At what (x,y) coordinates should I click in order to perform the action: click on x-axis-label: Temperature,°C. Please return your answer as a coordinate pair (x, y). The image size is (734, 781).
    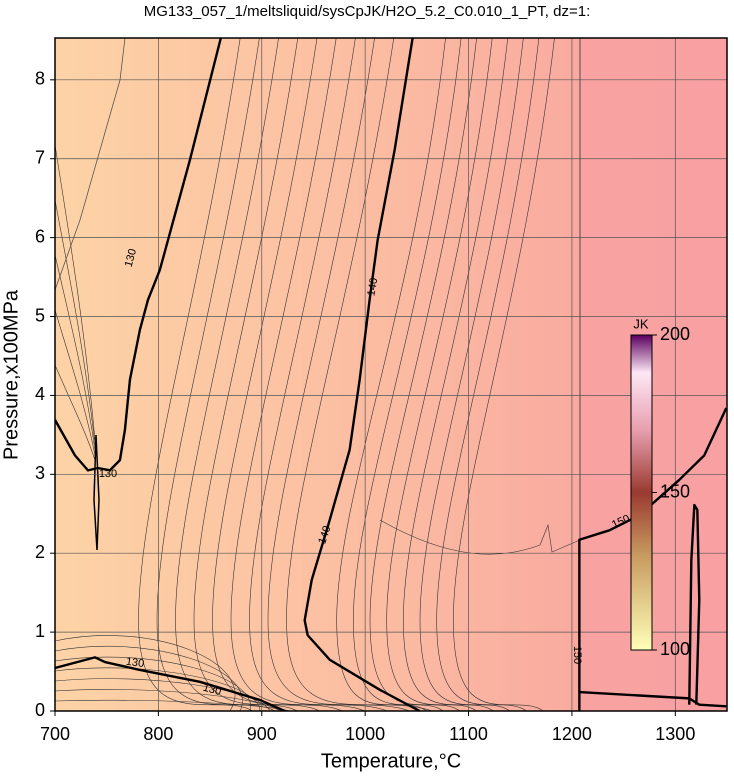
    Looking at the image, I should click on (391, 761).